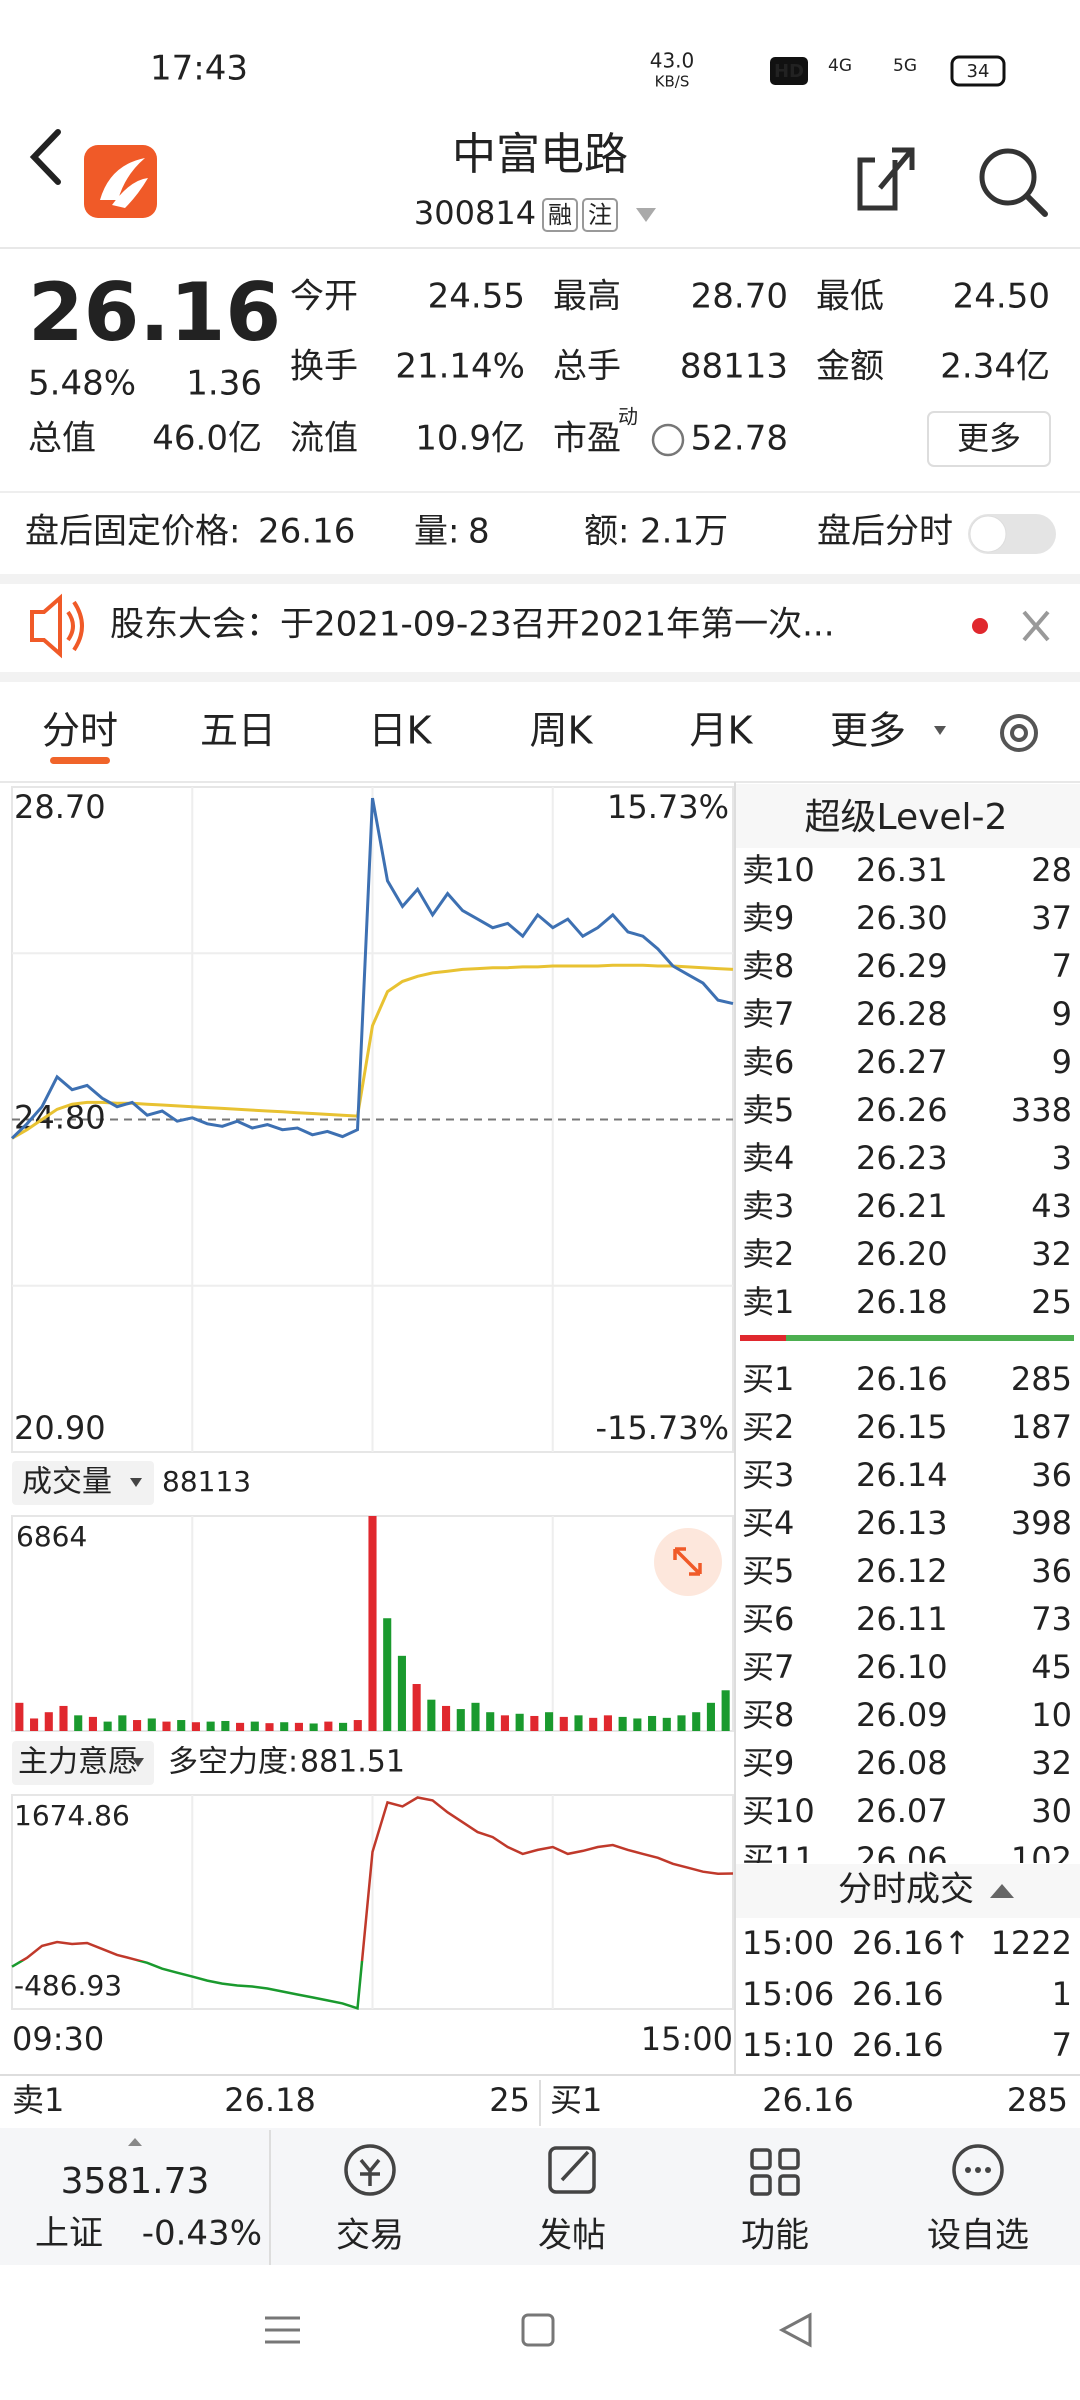 The height and width of the screenshot is (2400, 1080). What do you see at coordinates (902, 1379) in the screenshot?
I see `bid-price: 26.16` at bounding box center [902, 1379].